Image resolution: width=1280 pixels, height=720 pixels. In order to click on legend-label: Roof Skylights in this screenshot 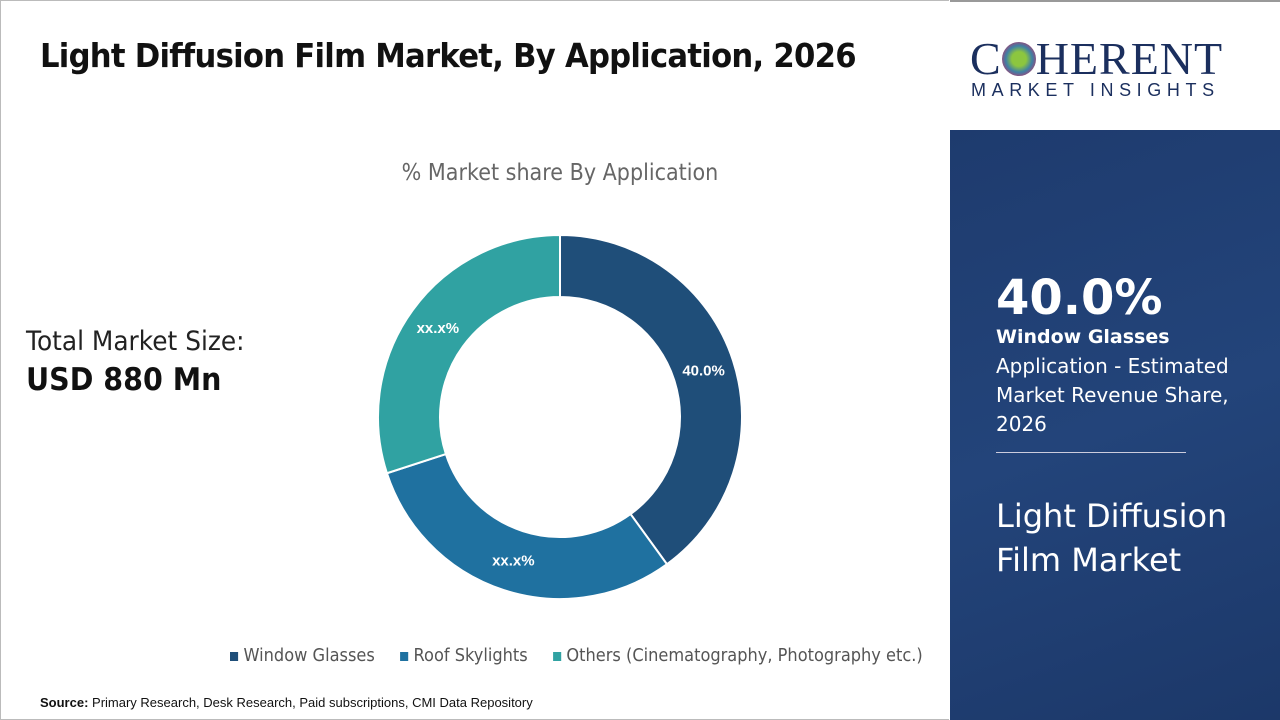, I will do `click(470, 655)`.